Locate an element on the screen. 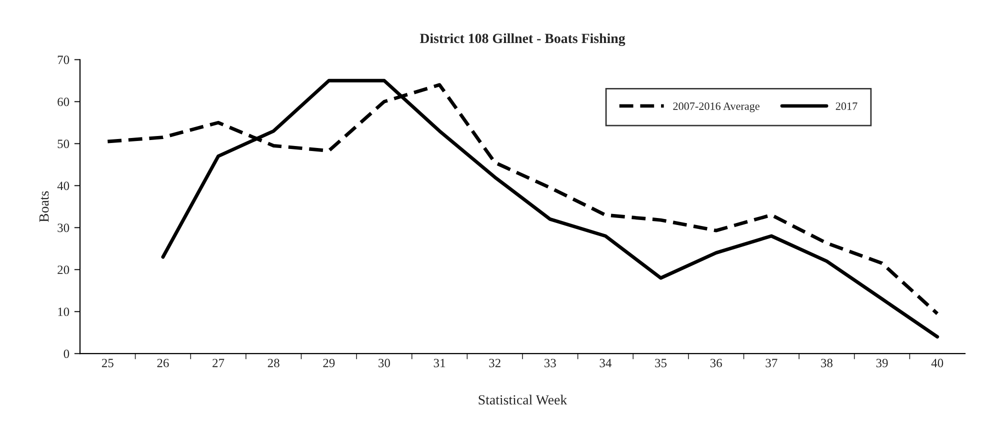 The height and width of the screenshot is (426, 1000). x-tick-label: 34 is located at coordinates (606, 363).